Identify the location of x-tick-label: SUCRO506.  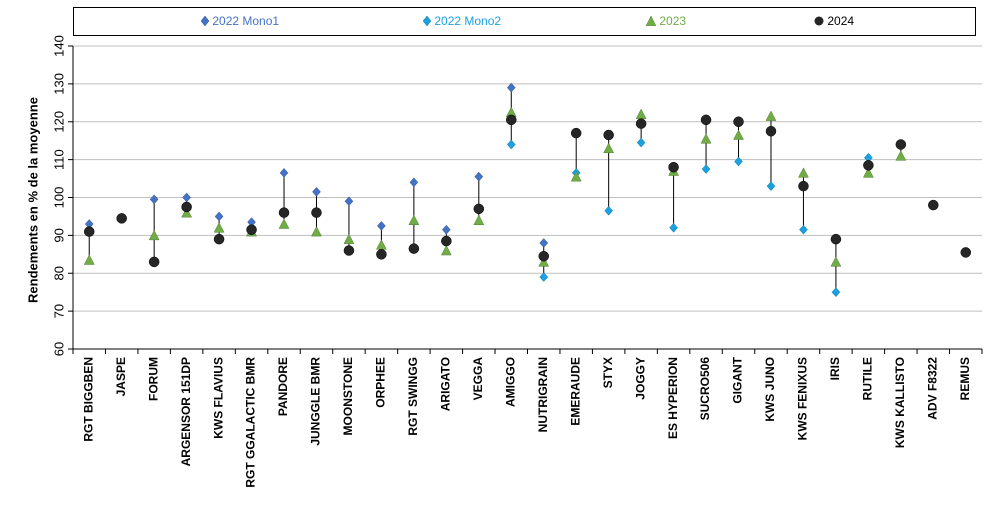
(705, 389).